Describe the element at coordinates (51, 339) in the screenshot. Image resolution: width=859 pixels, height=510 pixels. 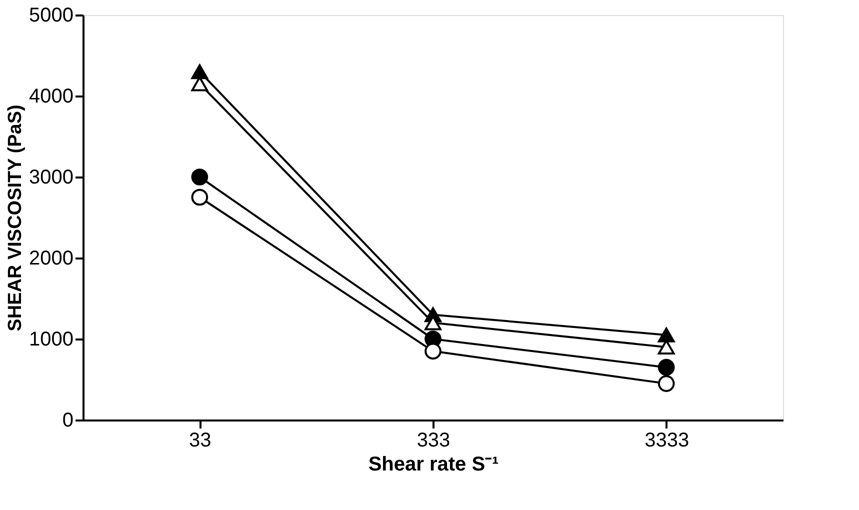
I see `y-tick-label: 1000` at that location.